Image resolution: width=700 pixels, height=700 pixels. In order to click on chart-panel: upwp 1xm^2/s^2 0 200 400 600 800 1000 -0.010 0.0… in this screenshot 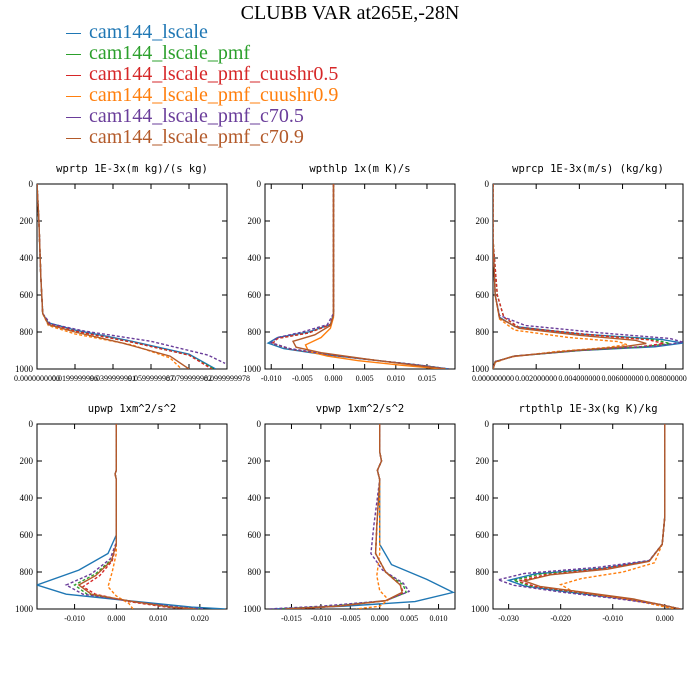, I will do `click(121, 513)`.